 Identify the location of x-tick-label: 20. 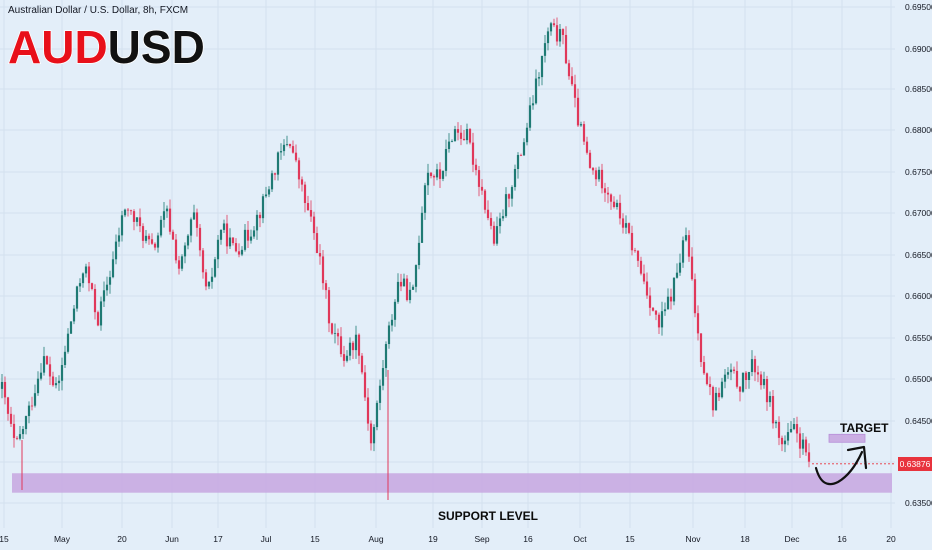
(122, 539).